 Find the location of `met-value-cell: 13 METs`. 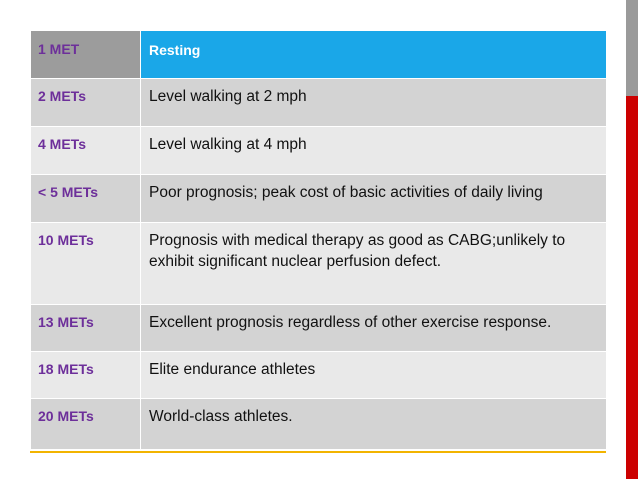

met-value-cell: 13 METs is located at coordinates (85, 328).